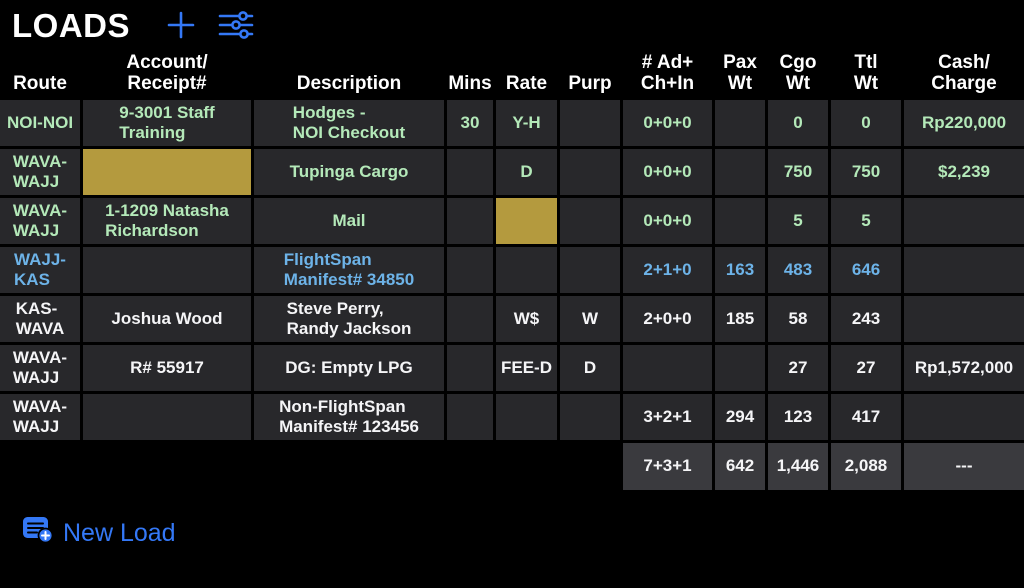 This screenshot has height=588, width=1024. Describe the element at coordinates (740, 417) in the screenshot. I see `cell-pax-wt: 294` at that location.